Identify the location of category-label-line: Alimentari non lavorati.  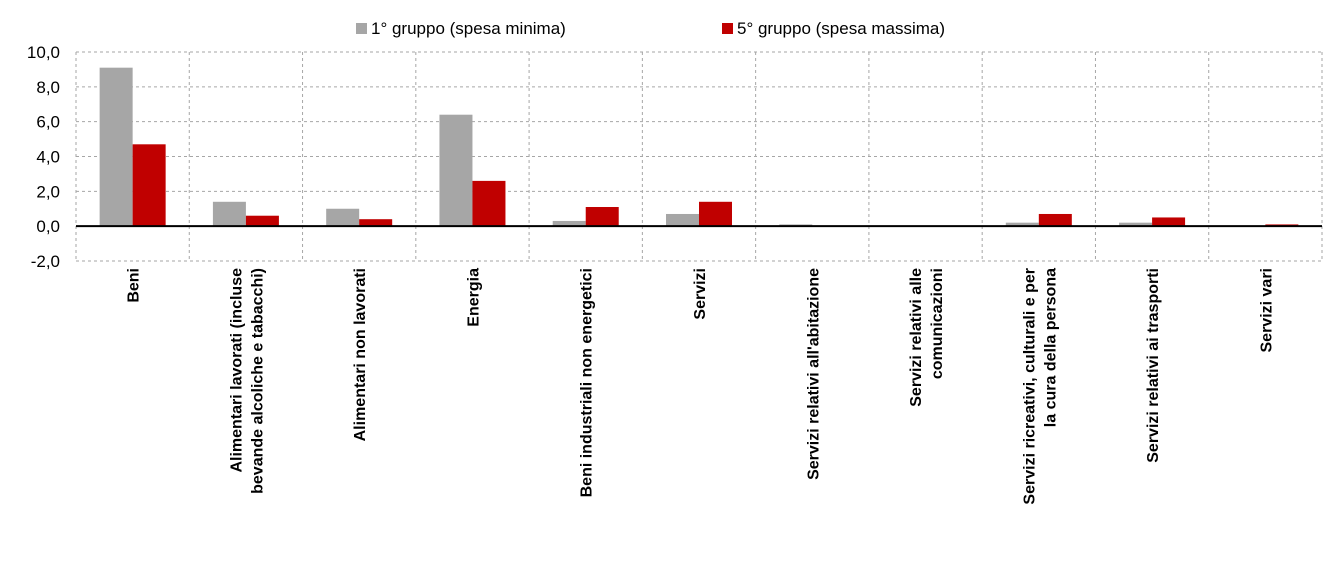
(360, 354).